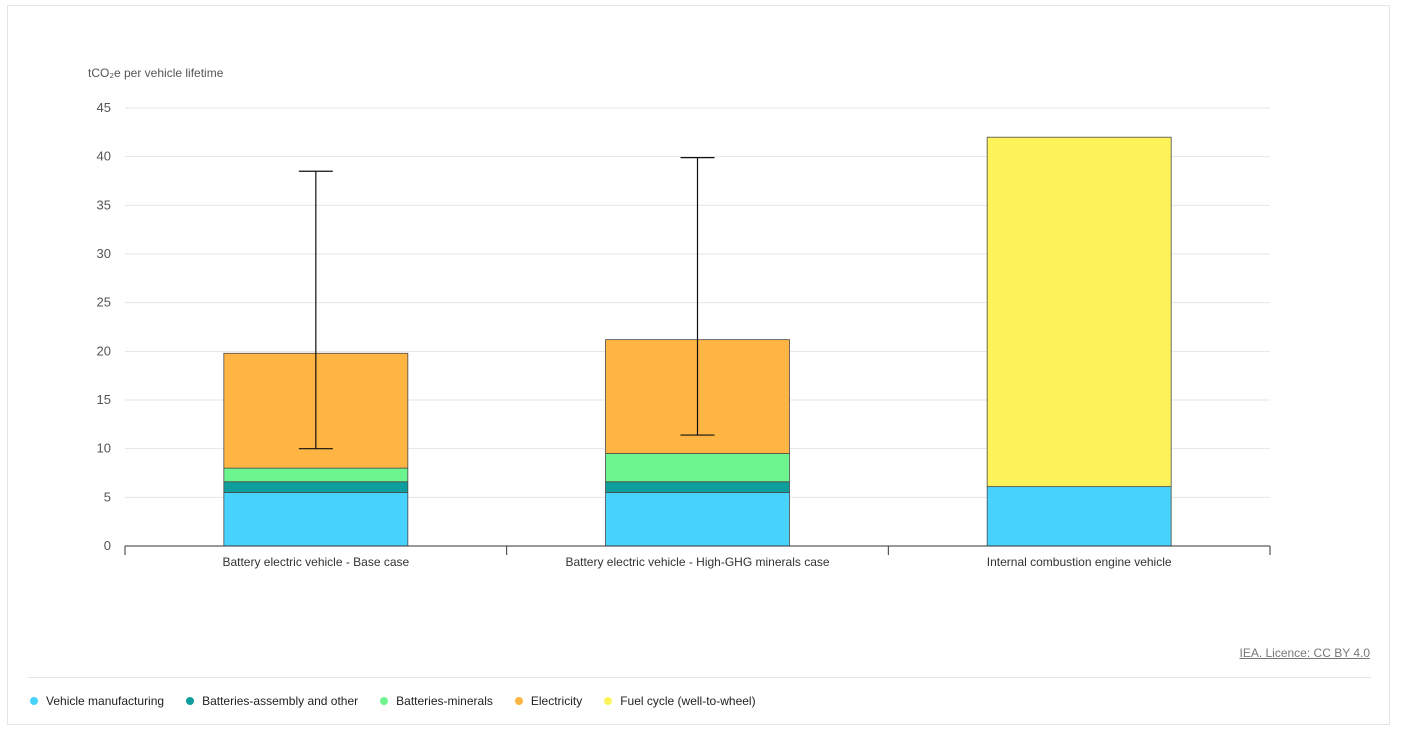  I want to click on y-tick-label: 30, so click(104, 253).